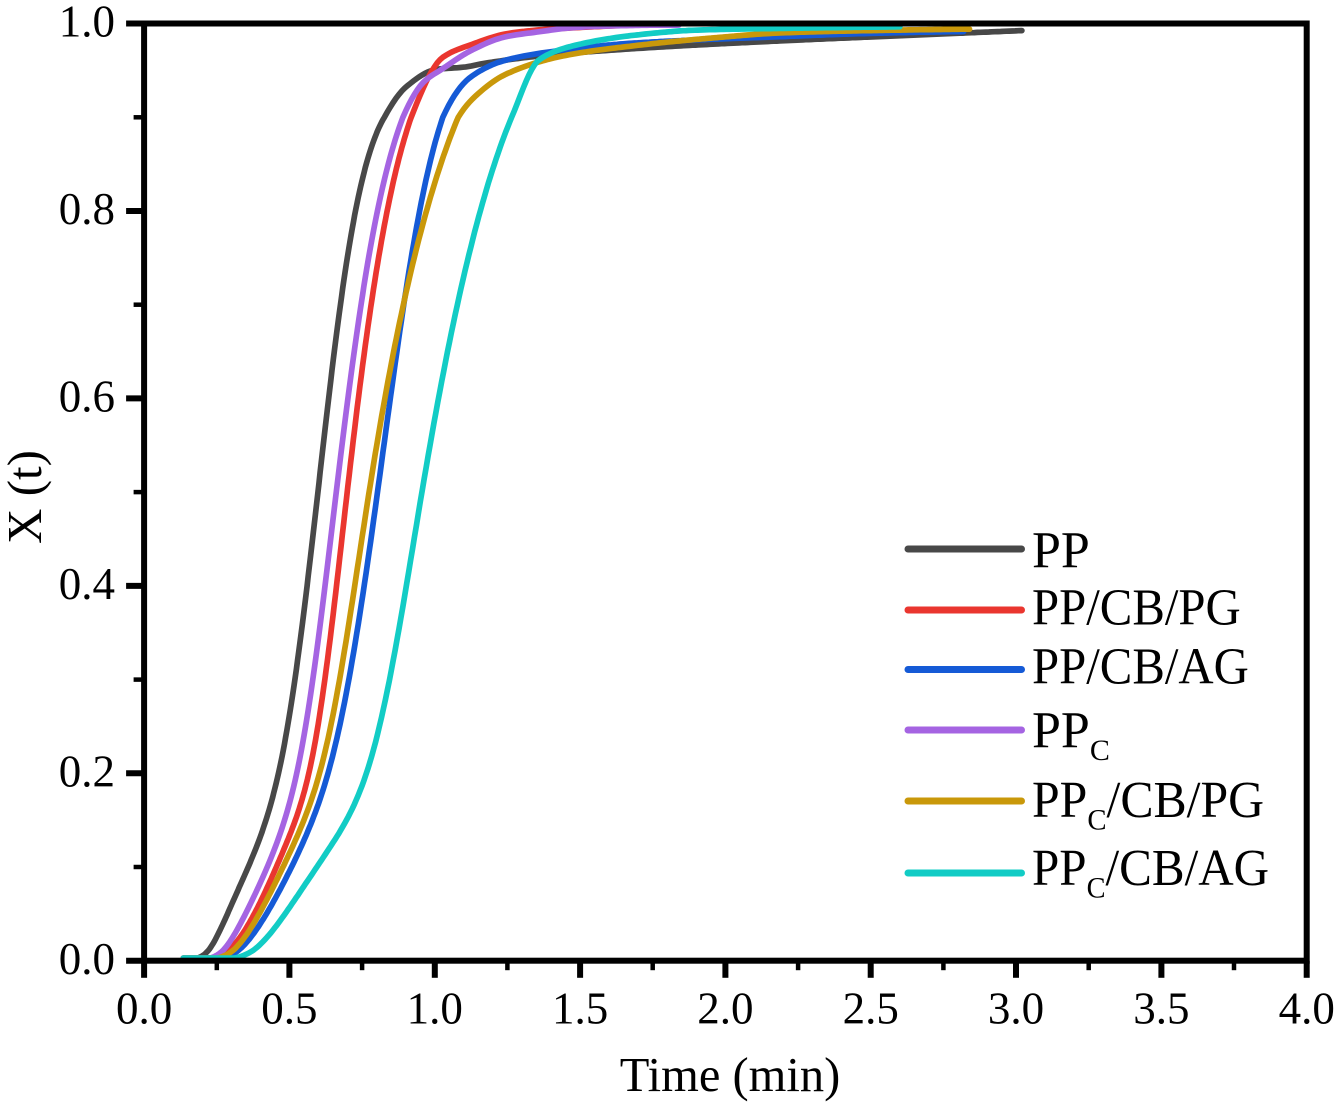 The height and width of the screenshot is (1115, 1339). I want to click on svg-text: 0.8, so click(87, 209).